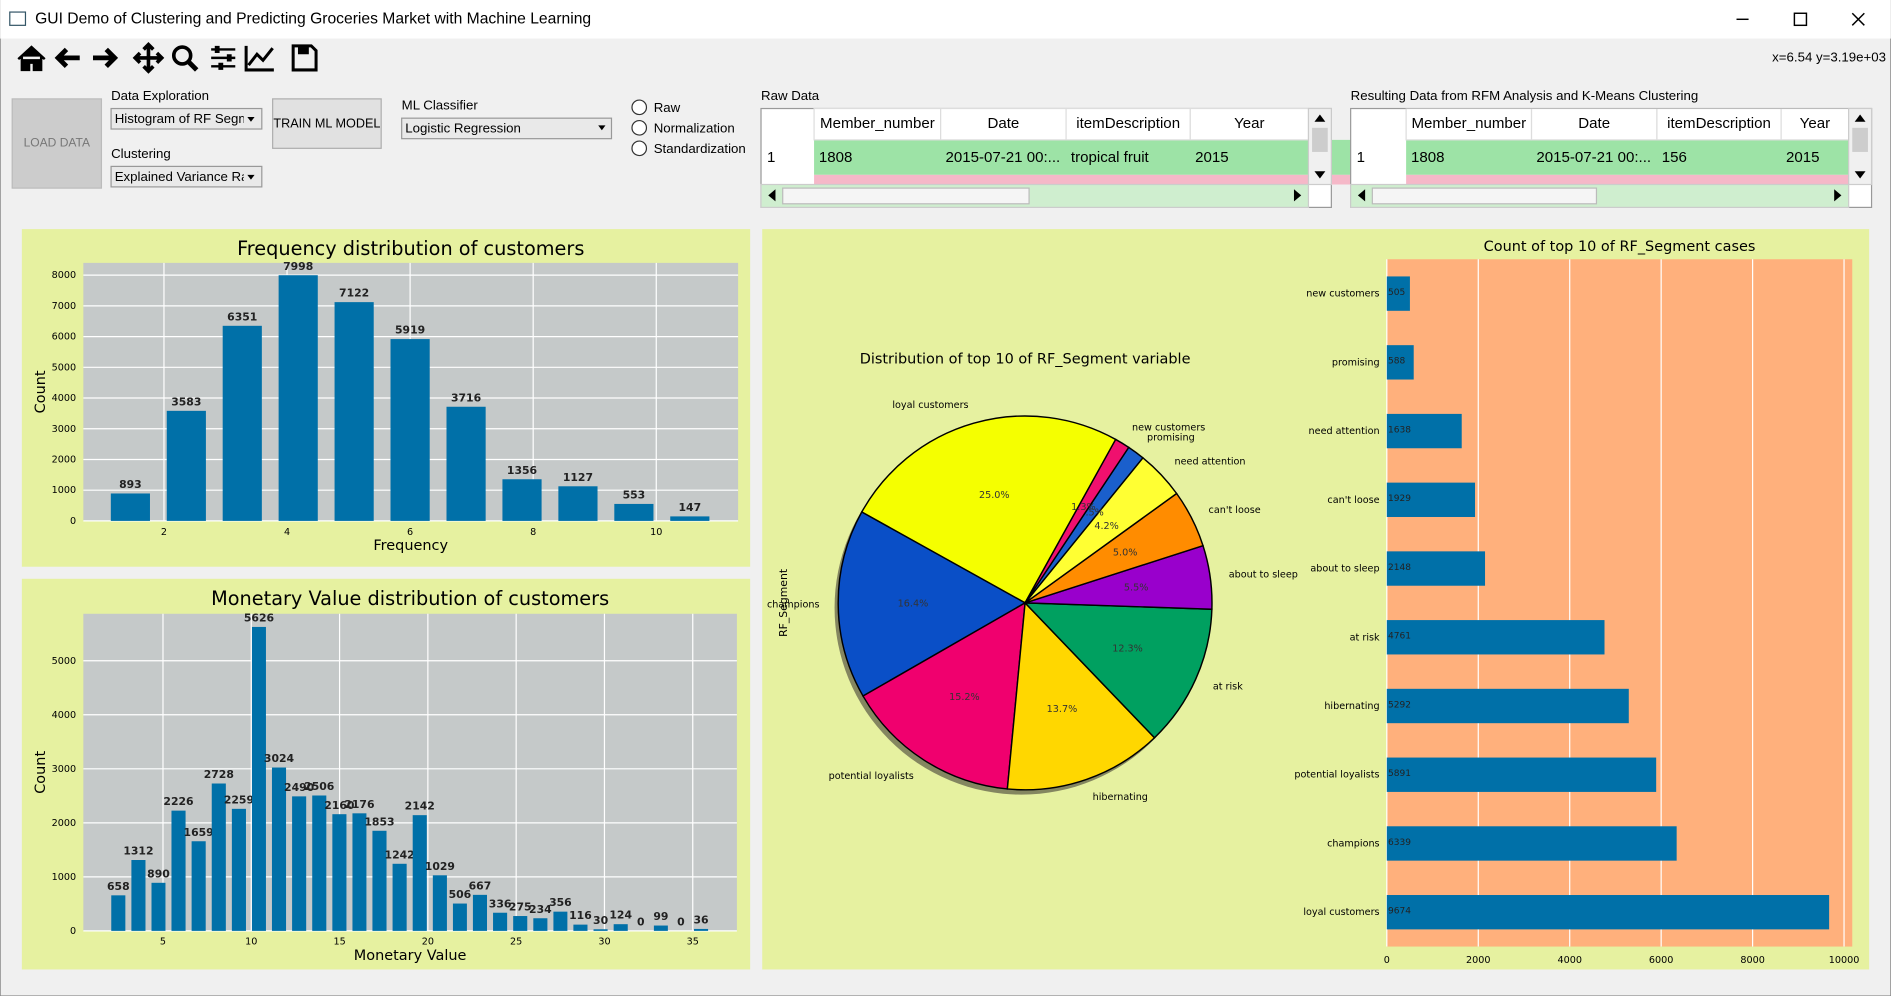  I want to click on data-exploration-combo, so click(186, 118).